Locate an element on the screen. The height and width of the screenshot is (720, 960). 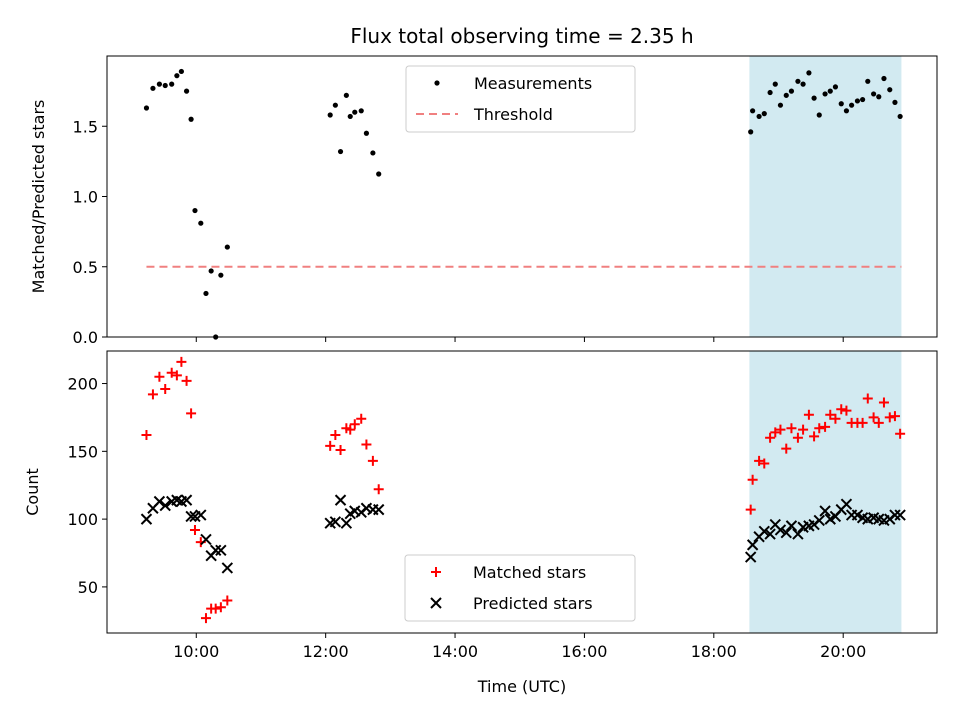
legend-label: Threshold is located at coordinates (513, 114).